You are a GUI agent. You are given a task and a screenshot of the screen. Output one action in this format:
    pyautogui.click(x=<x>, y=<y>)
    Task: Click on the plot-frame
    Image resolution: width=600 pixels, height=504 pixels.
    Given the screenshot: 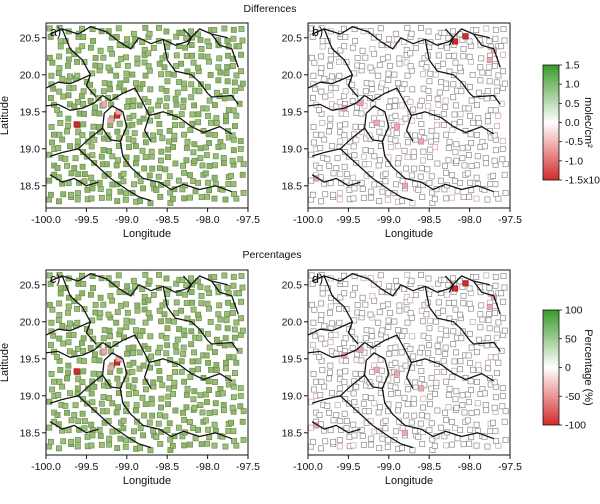 What is the action you would take?
    pyautogui.click(x=147, y=362)
    